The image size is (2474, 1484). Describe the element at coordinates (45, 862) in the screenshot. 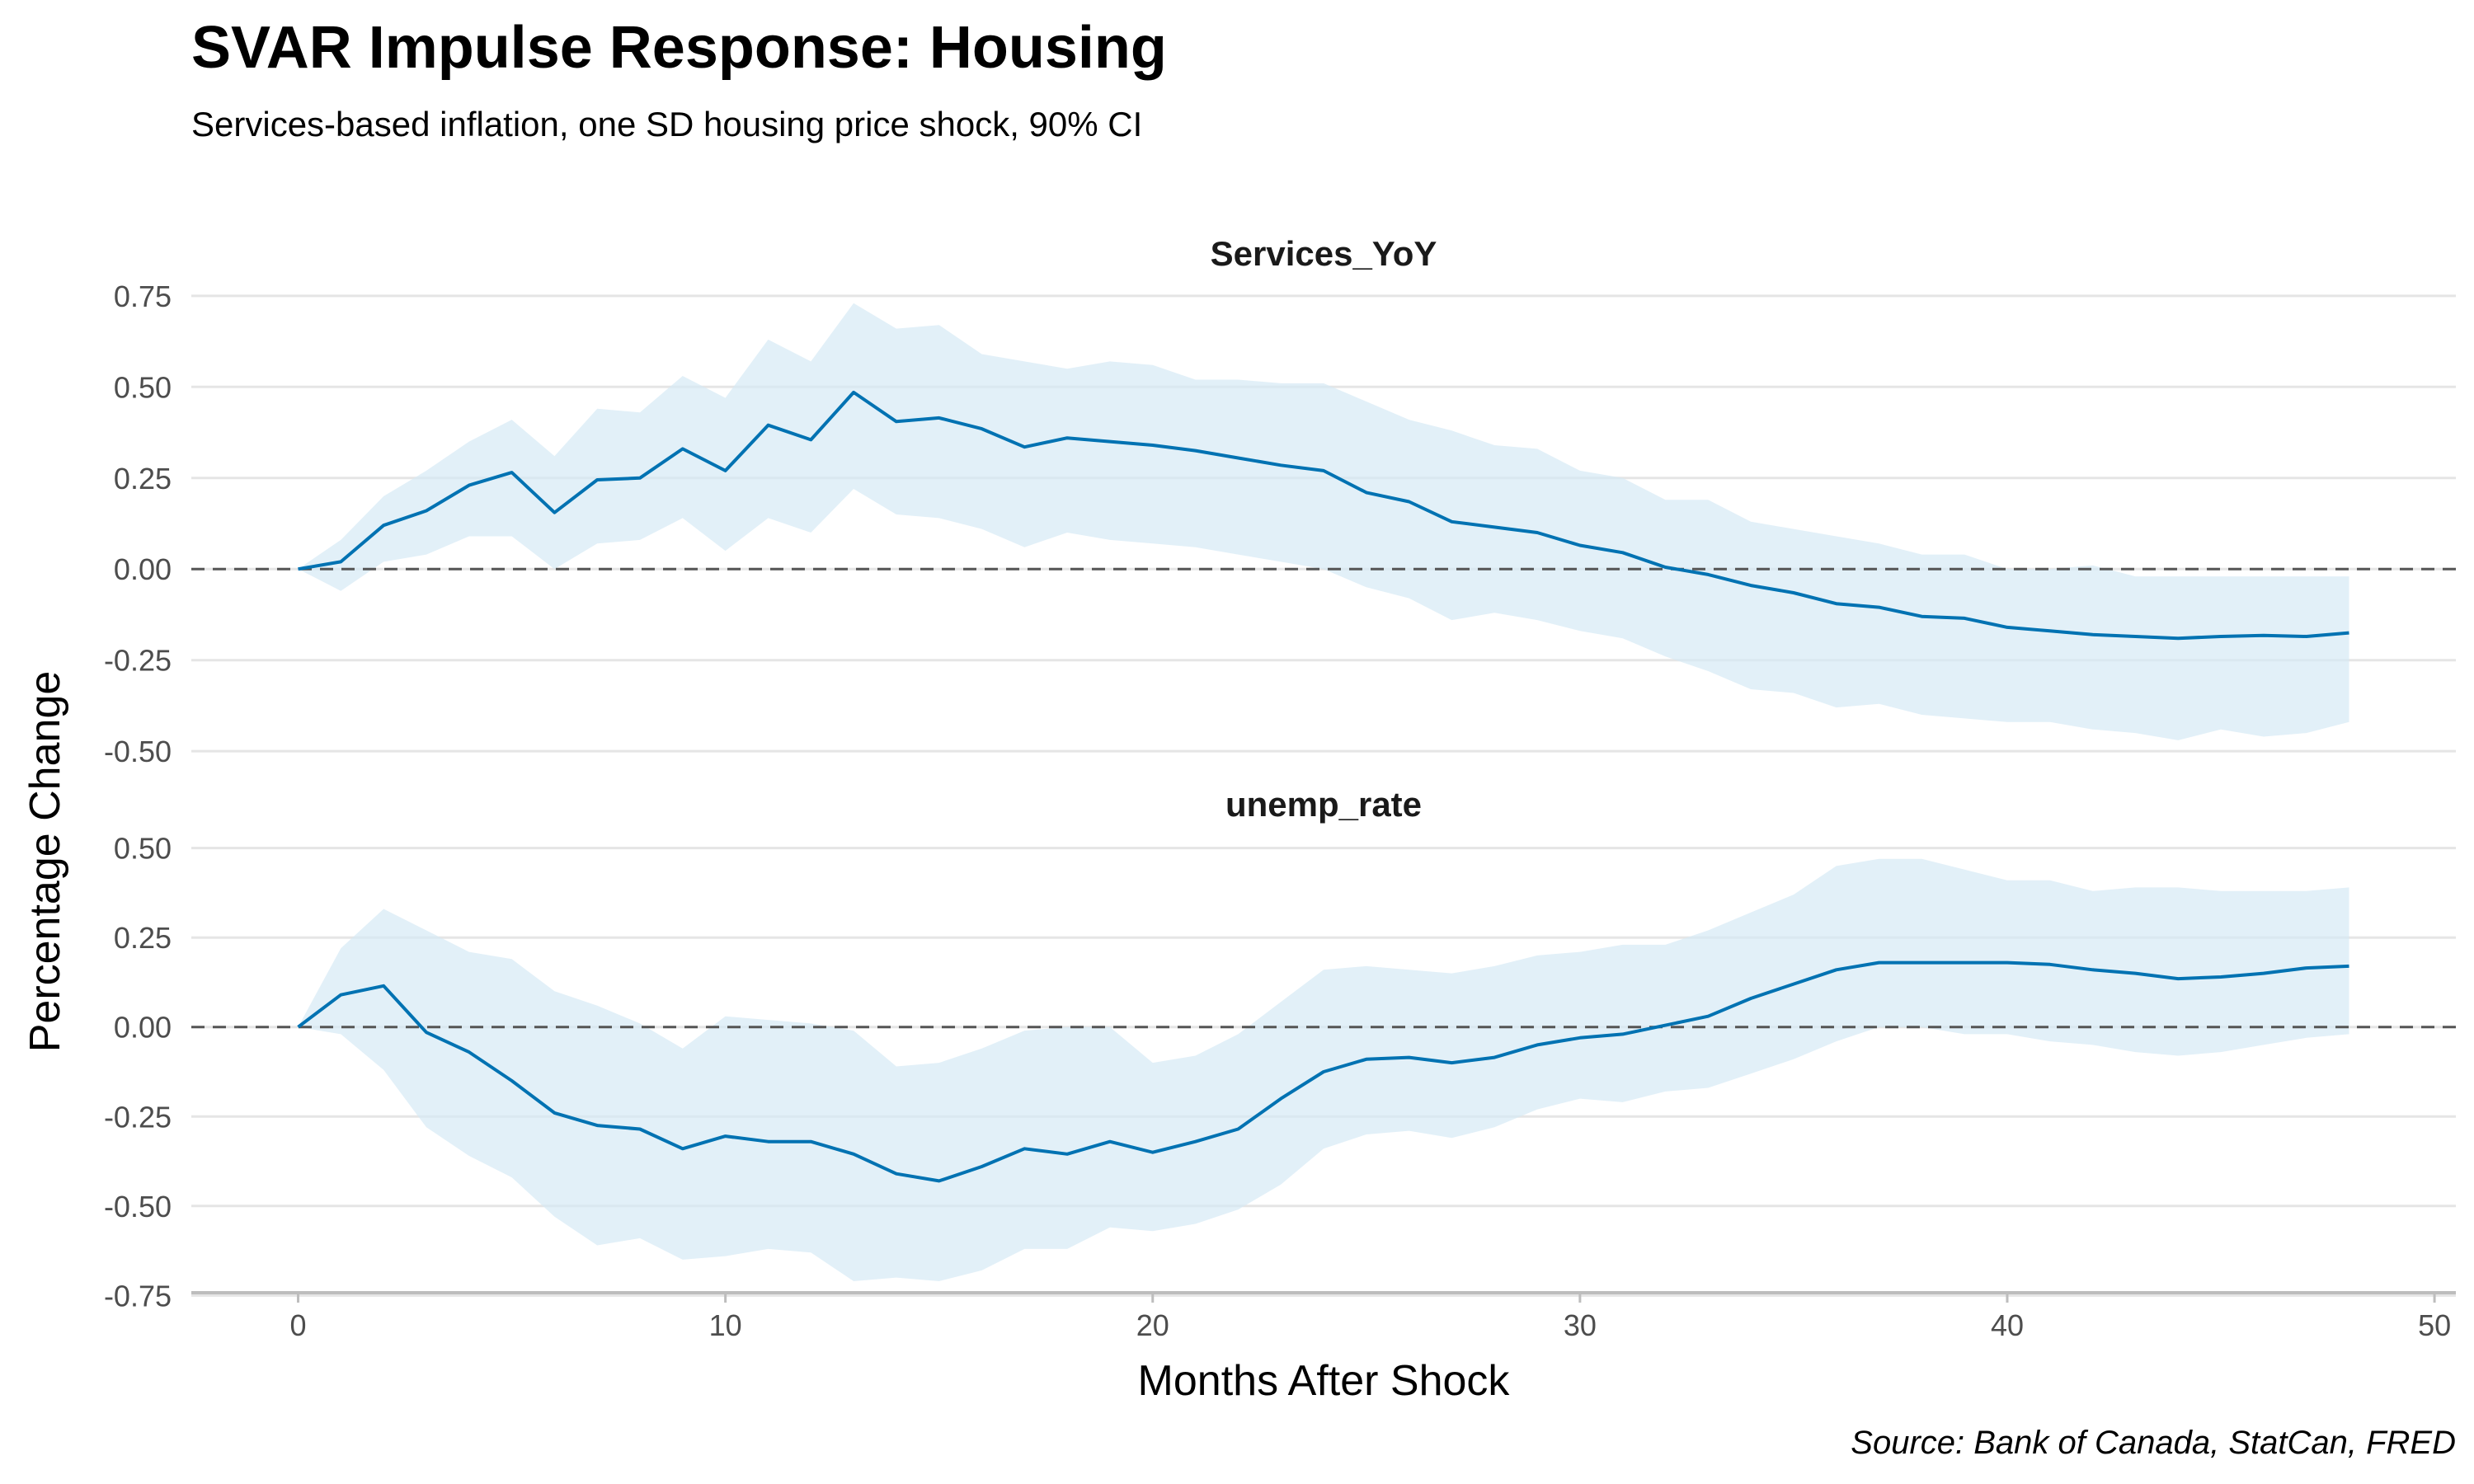

I see `y-axis-label: Percentage Change` at that location.